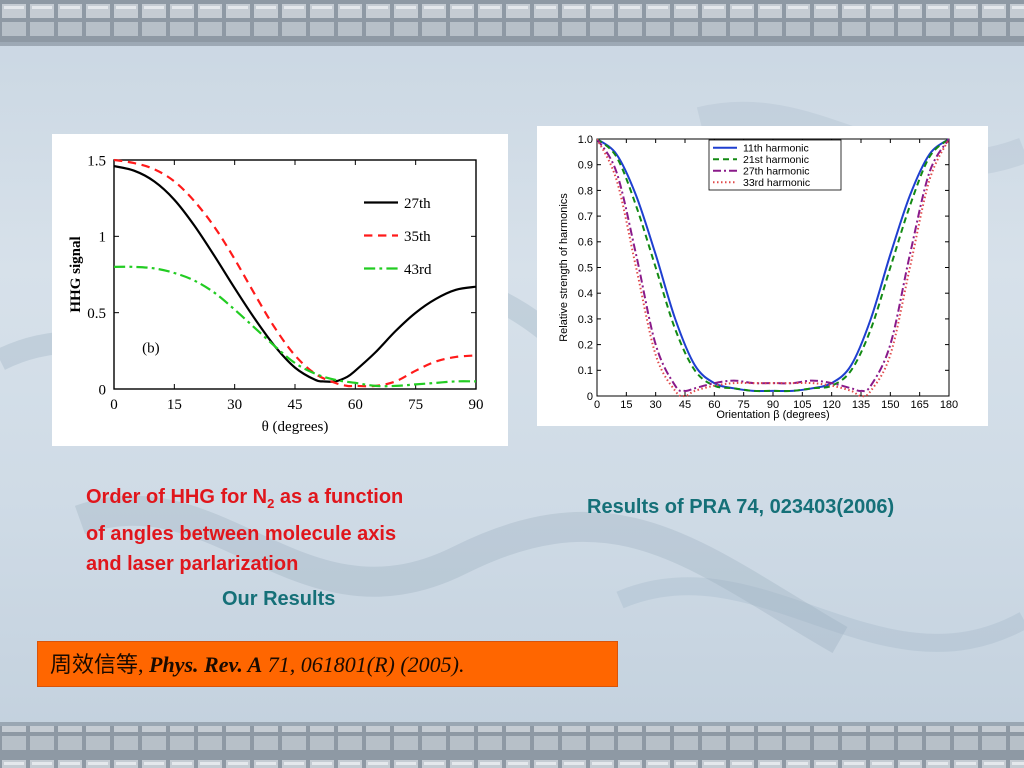 This screenshot has width=1024, height=768. Describe the element at coordinates (398, 237) in the screenshot. I see `chart-legend: 27th 35th 43rd` at that location.